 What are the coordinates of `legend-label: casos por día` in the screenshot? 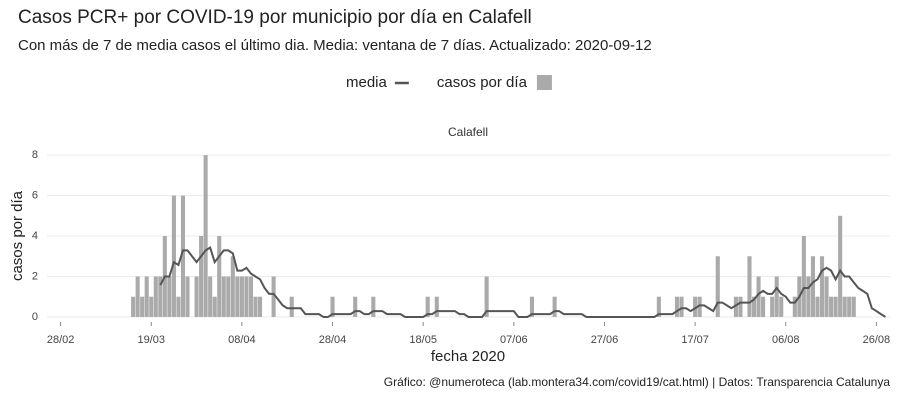 It's located at (482, 82).